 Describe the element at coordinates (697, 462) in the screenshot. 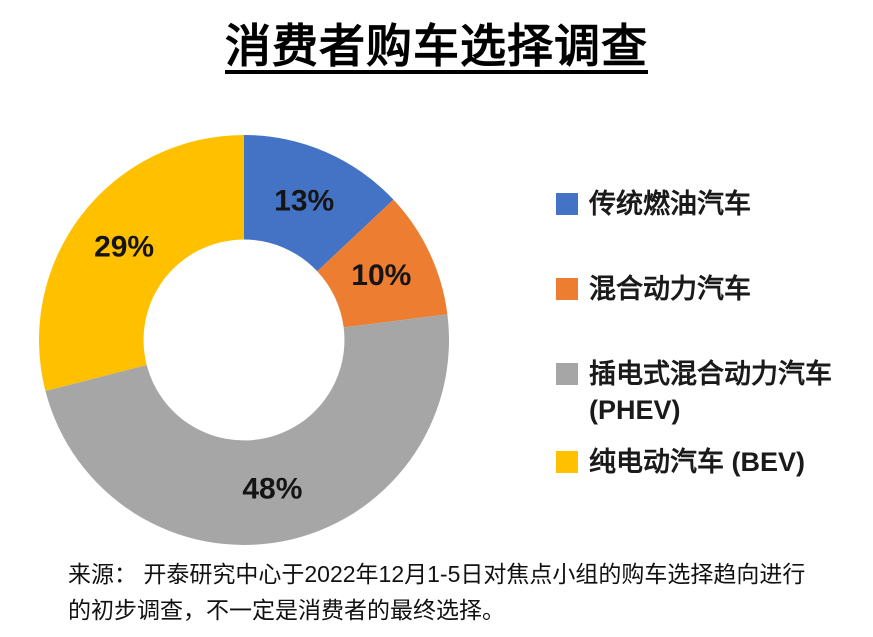

I see `legend-label: 纯电动汽车 (BEV)` at that location.